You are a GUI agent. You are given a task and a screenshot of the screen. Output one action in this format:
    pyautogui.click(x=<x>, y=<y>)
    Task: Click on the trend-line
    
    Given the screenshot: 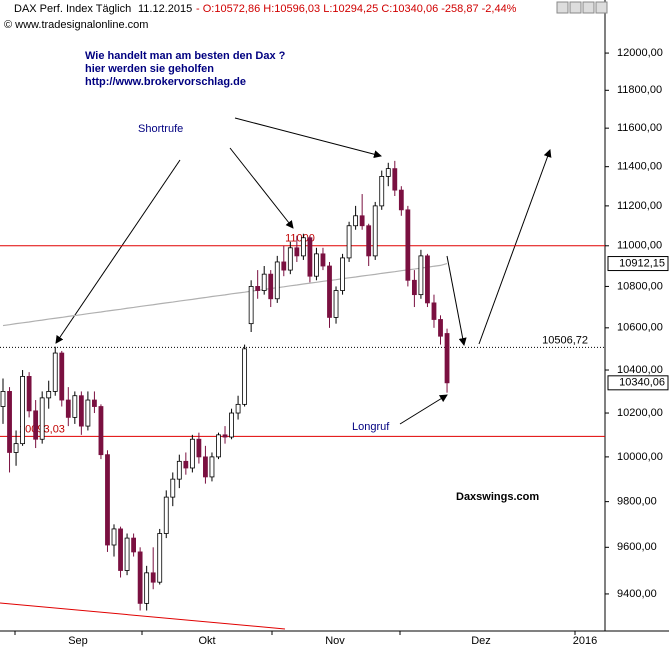 What is the action you would take?
    pyautogui.click(x=143, y=616)
    